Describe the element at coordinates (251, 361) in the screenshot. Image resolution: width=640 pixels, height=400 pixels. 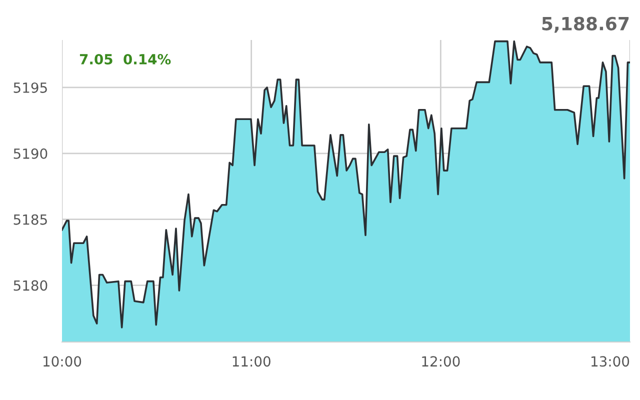
I see `x-tick-label: 11:00` at that location.